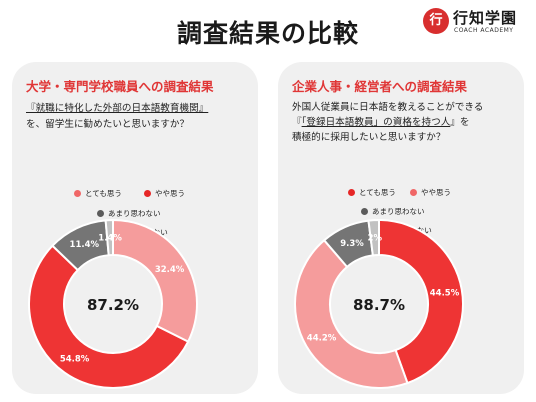 Image resolution: width=536 pixels, height=402 pixels. Describe the element at coordinates (484, 30) in the screenshot. I see `logo-subtitle: COACH ACADEMY` at that location.